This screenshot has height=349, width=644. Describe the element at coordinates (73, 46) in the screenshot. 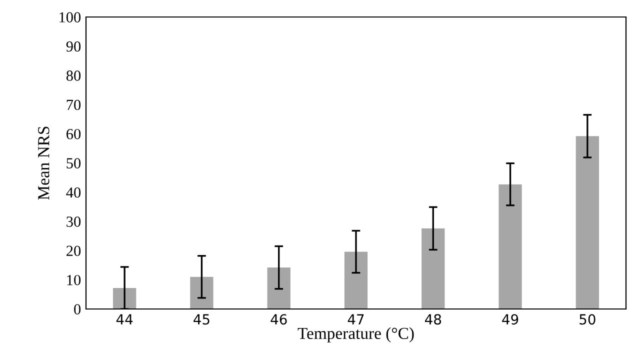

I see `y-tick-label: 90` at that location.